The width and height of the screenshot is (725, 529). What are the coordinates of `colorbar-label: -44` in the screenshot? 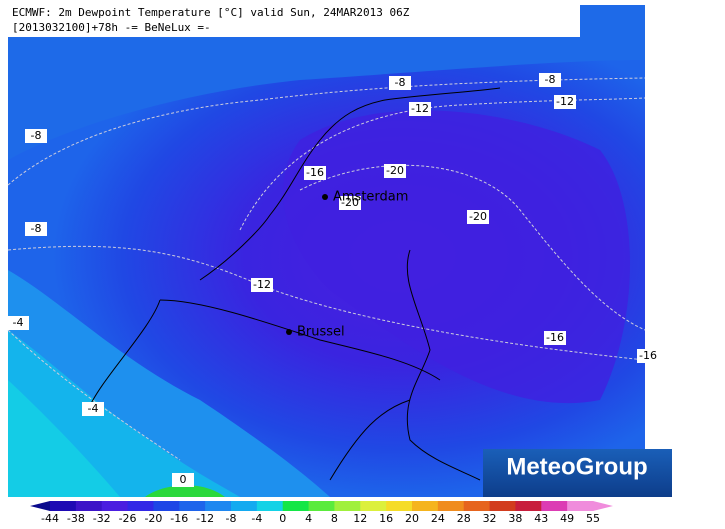 It's located at (50, 518).